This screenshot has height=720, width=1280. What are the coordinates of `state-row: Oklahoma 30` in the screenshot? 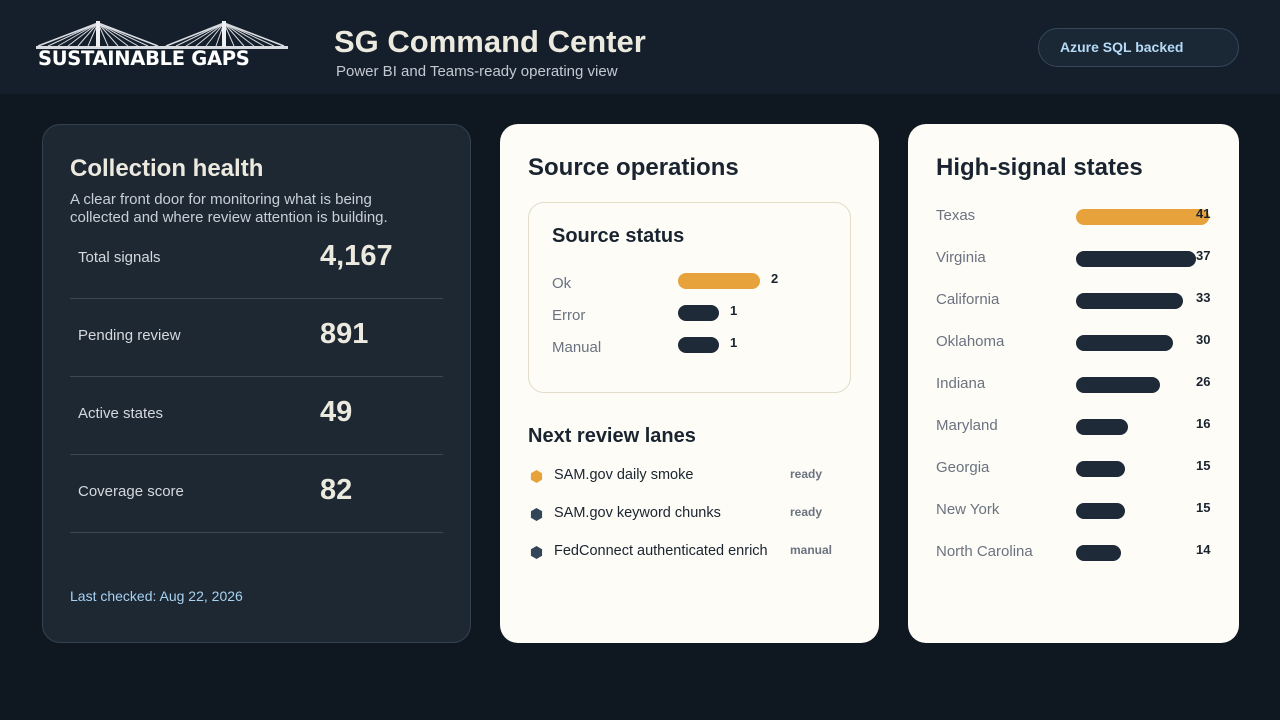 It's located at (1076, 340).